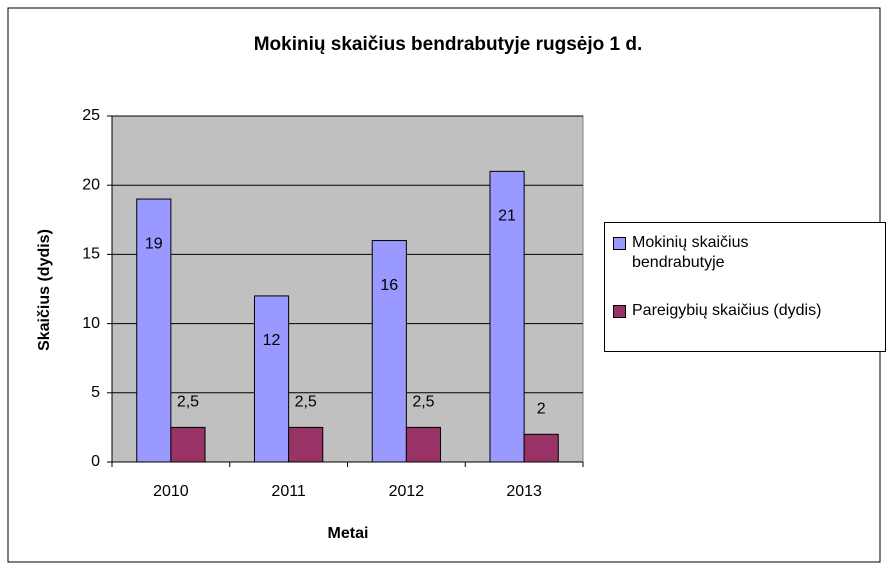 Image resolution: width=888 pixels, height=570 pixels. I want to click on x-tick-label: 2011, so click(288, 491).